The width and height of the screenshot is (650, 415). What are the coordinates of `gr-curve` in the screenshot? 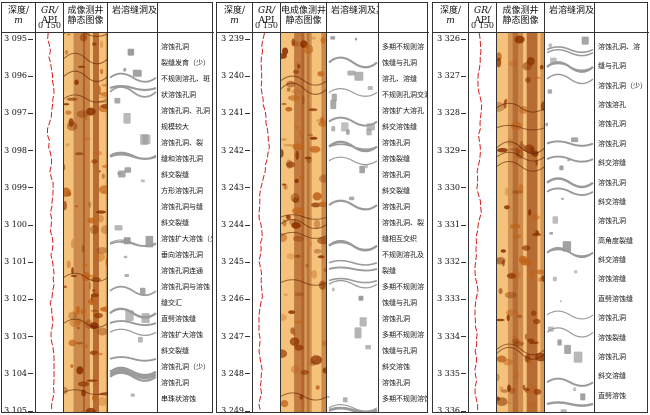 It's located at (478, 222).